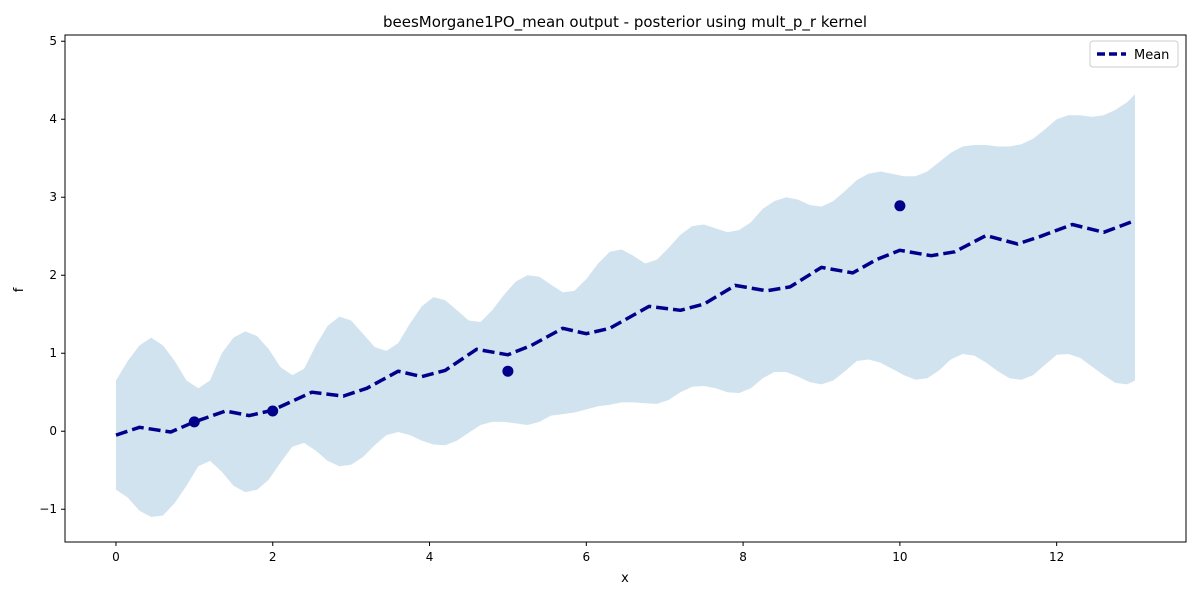  What do you see at coordinates (48, 509) in the screenshot?
I see `y-tick-label: −1` at bounding box center [48, 509].